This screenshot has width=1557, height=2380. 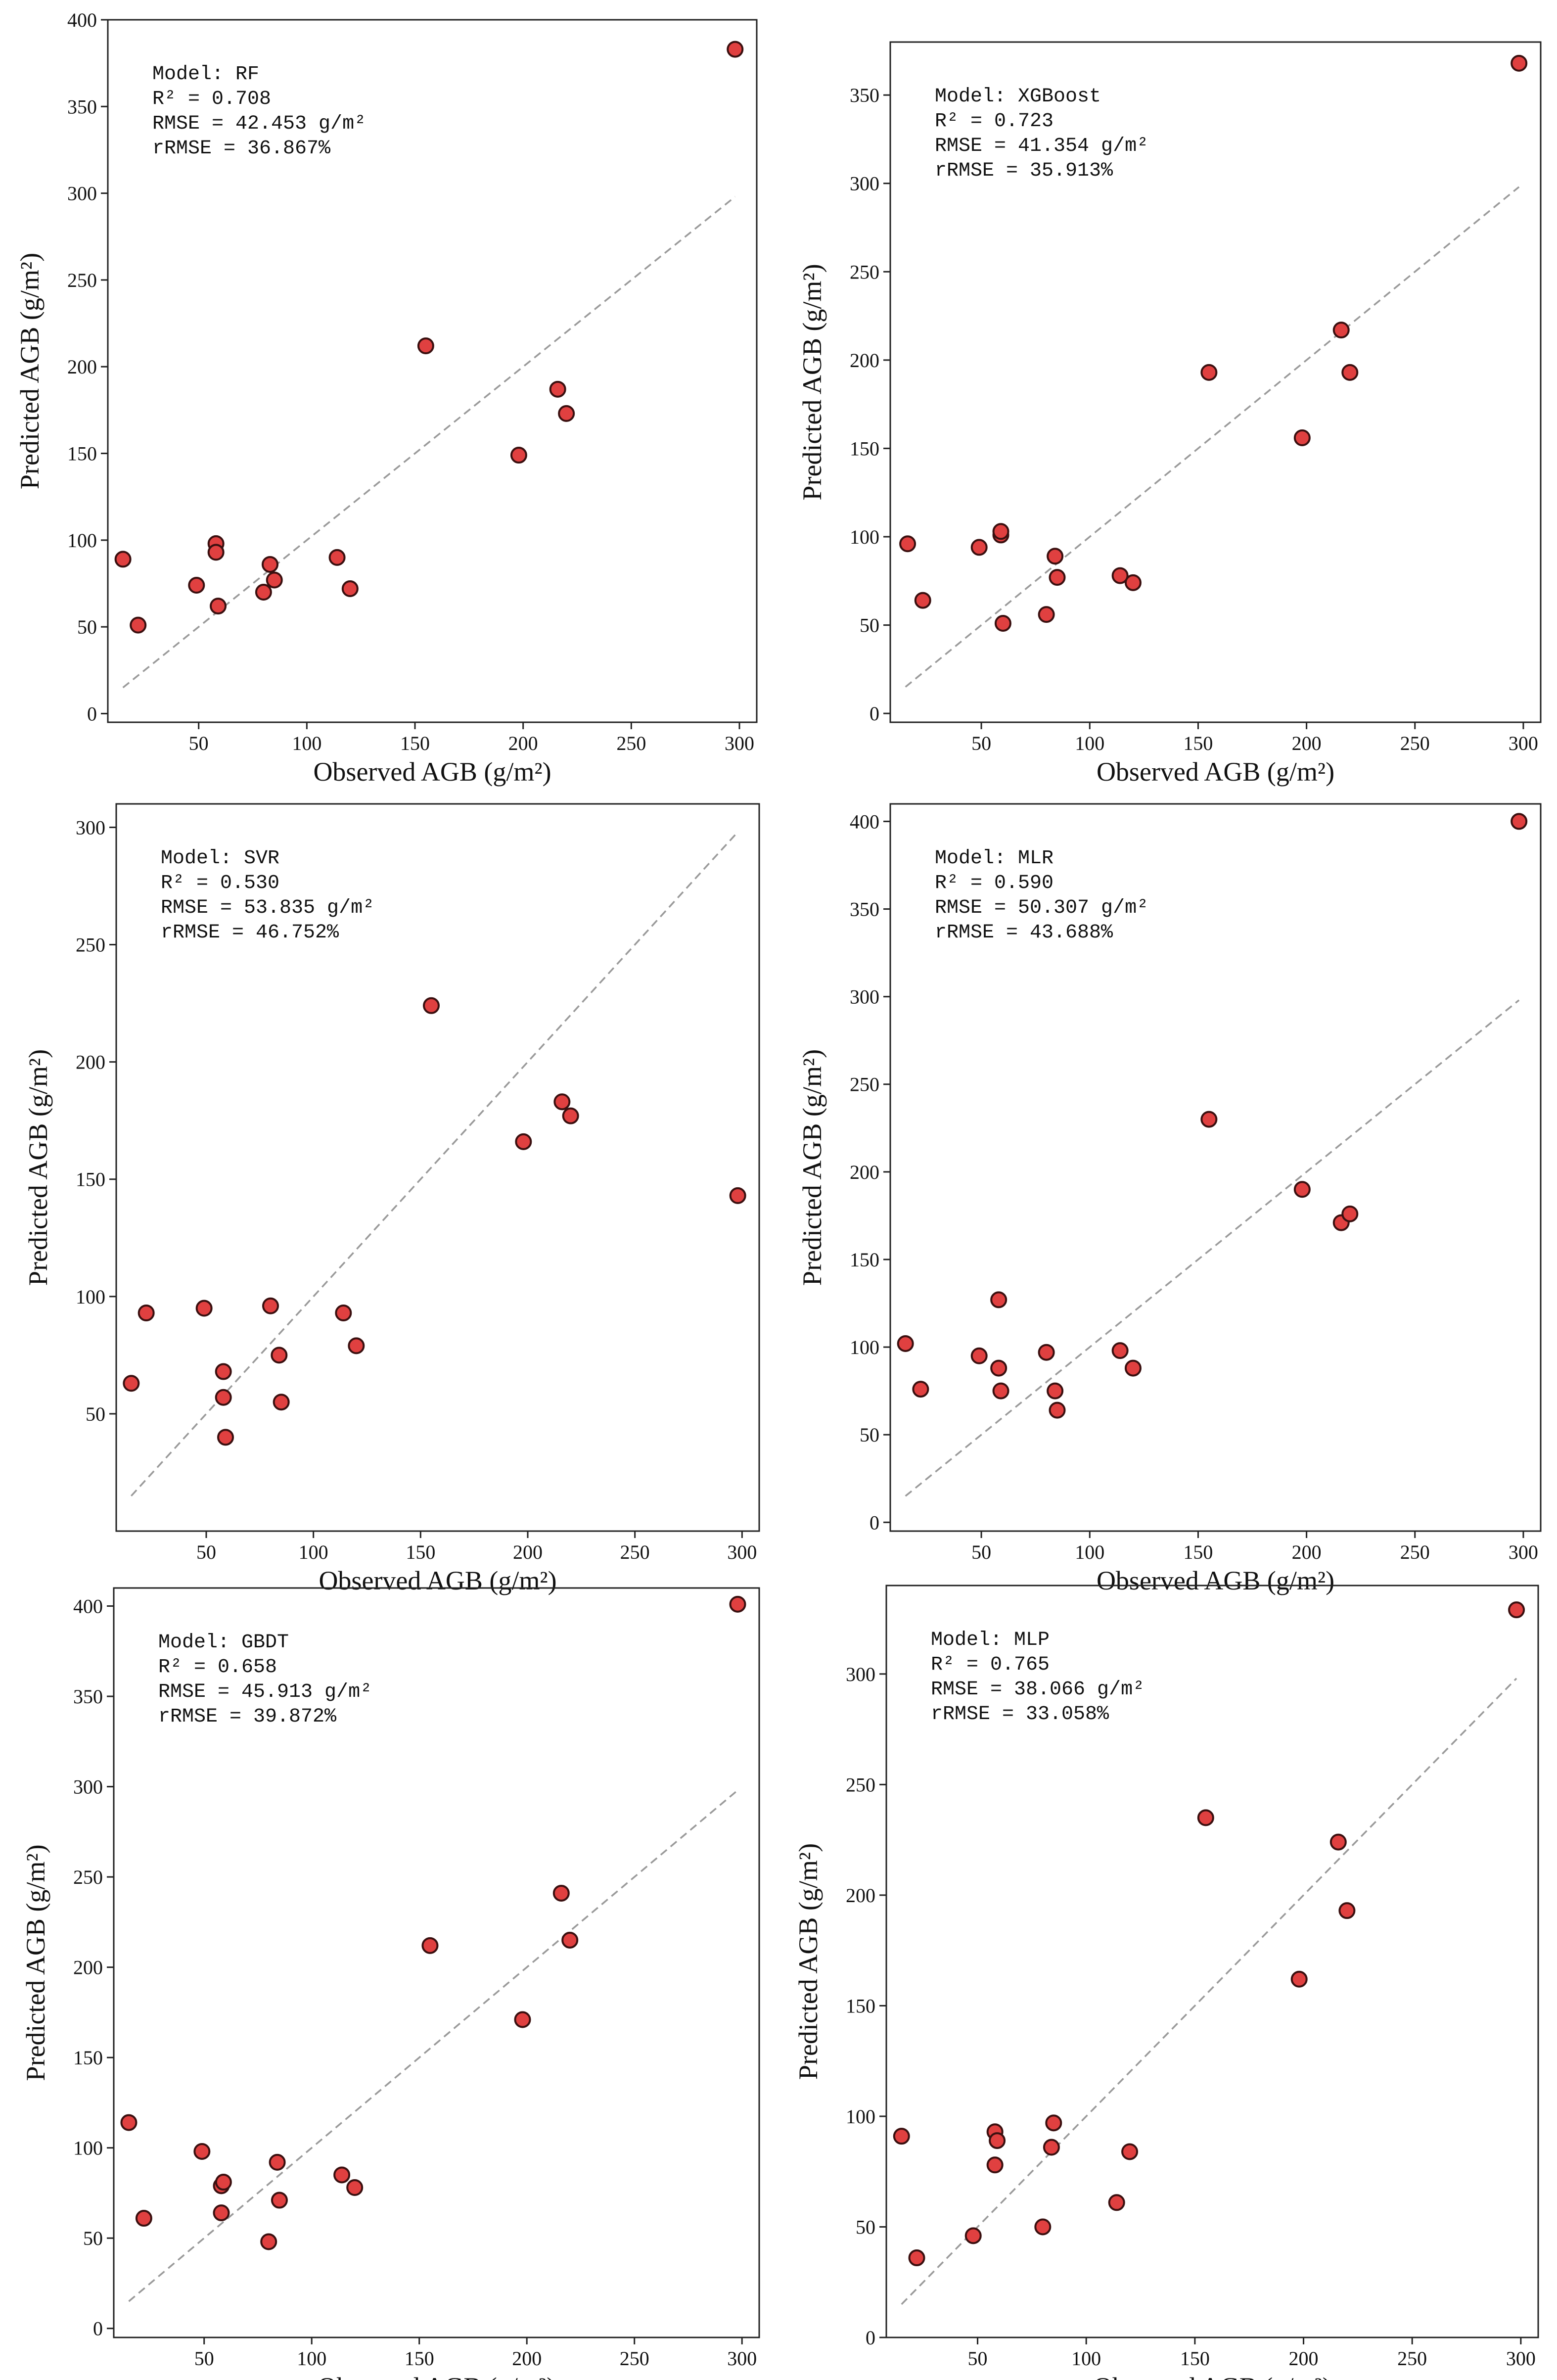 I want to click on one-to-one-line, so click(x=433, y=2045).